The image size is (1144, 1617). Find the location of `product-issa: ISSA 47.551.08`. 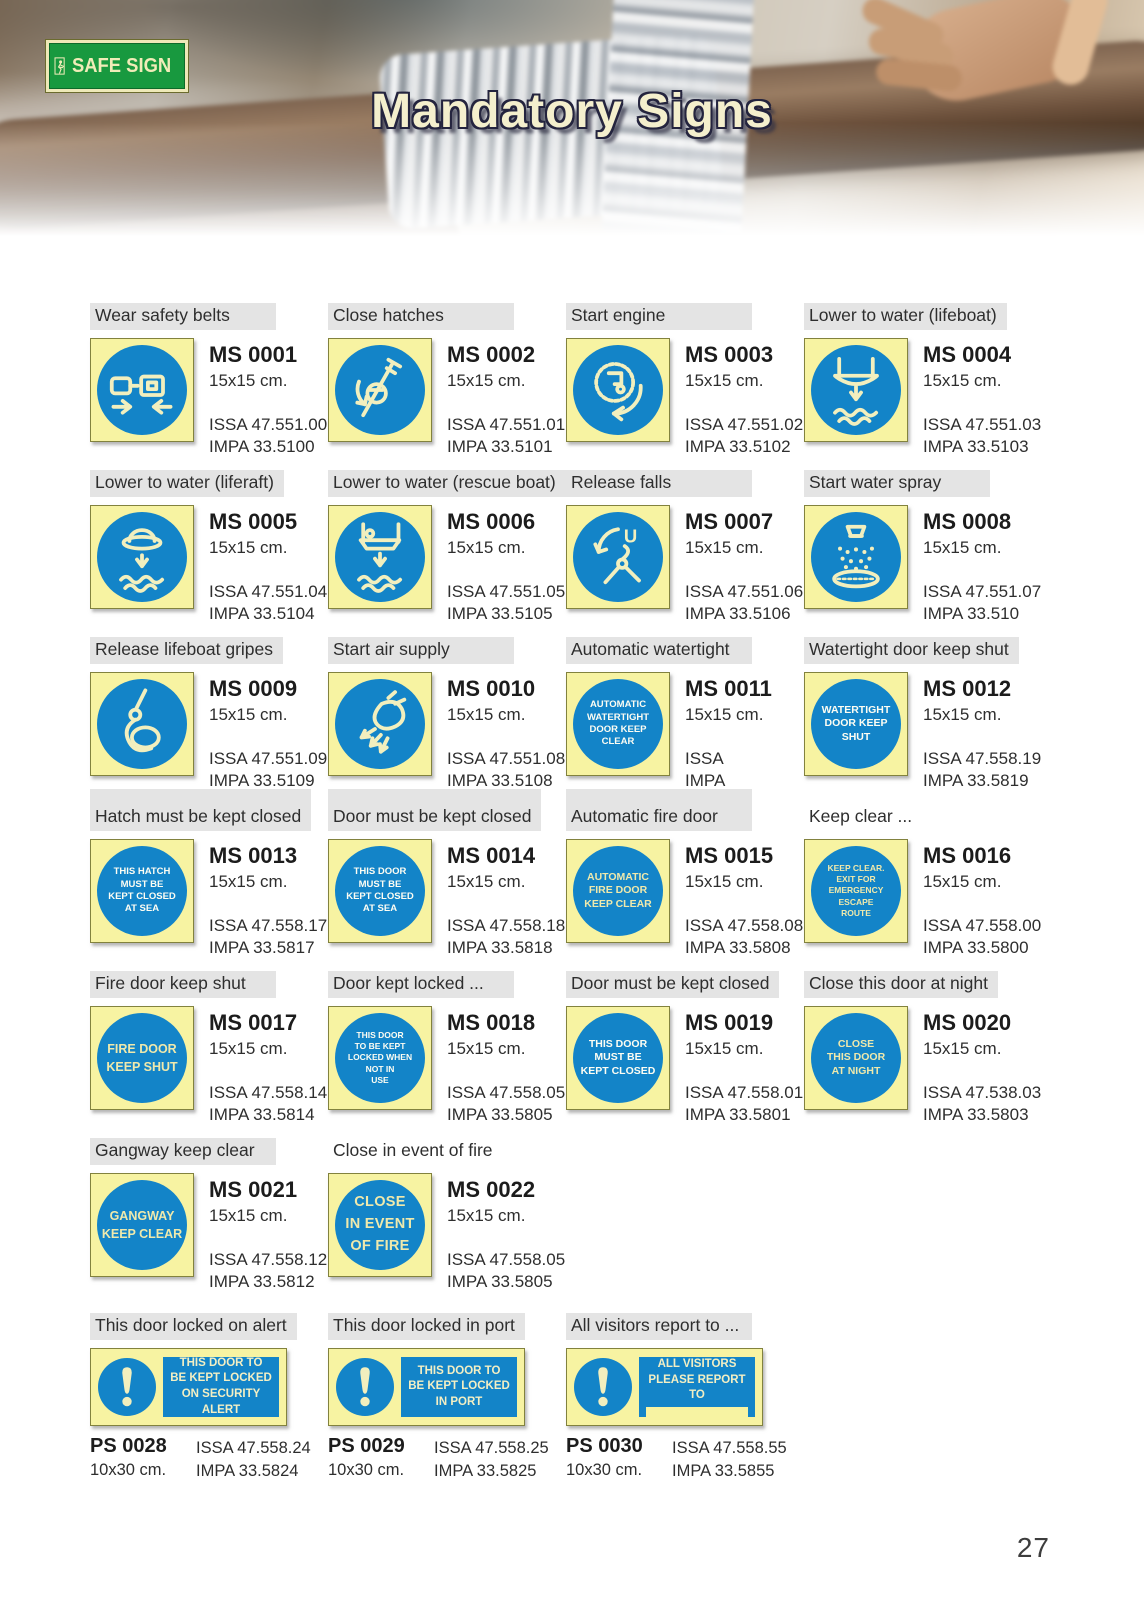

product-issa: ISSA 47.551.08 is located at coordinates (506, 758).